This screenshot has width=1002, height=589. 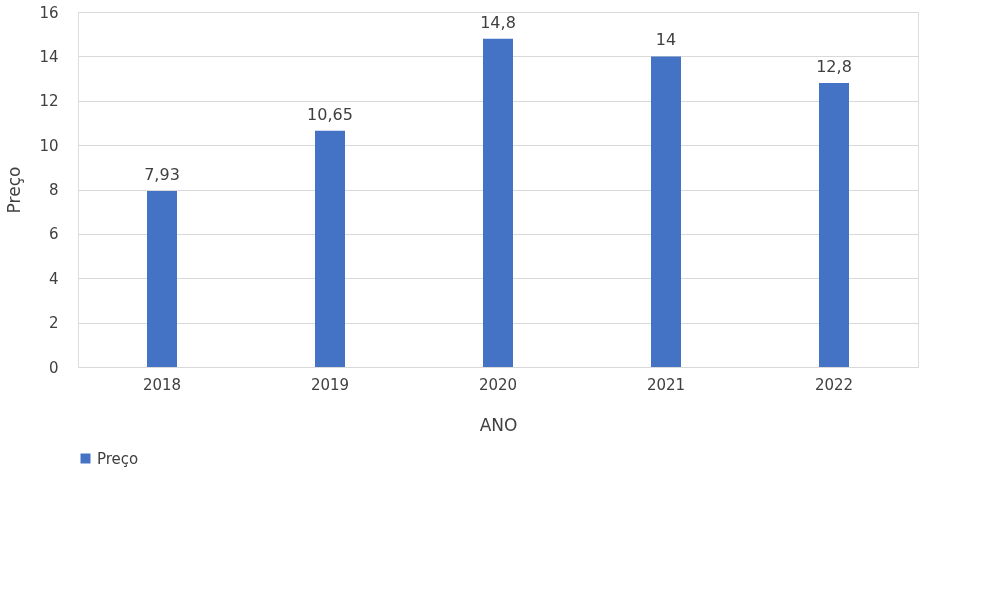 I want to click on y-tick-label: 14, so click(x=49, y=56).